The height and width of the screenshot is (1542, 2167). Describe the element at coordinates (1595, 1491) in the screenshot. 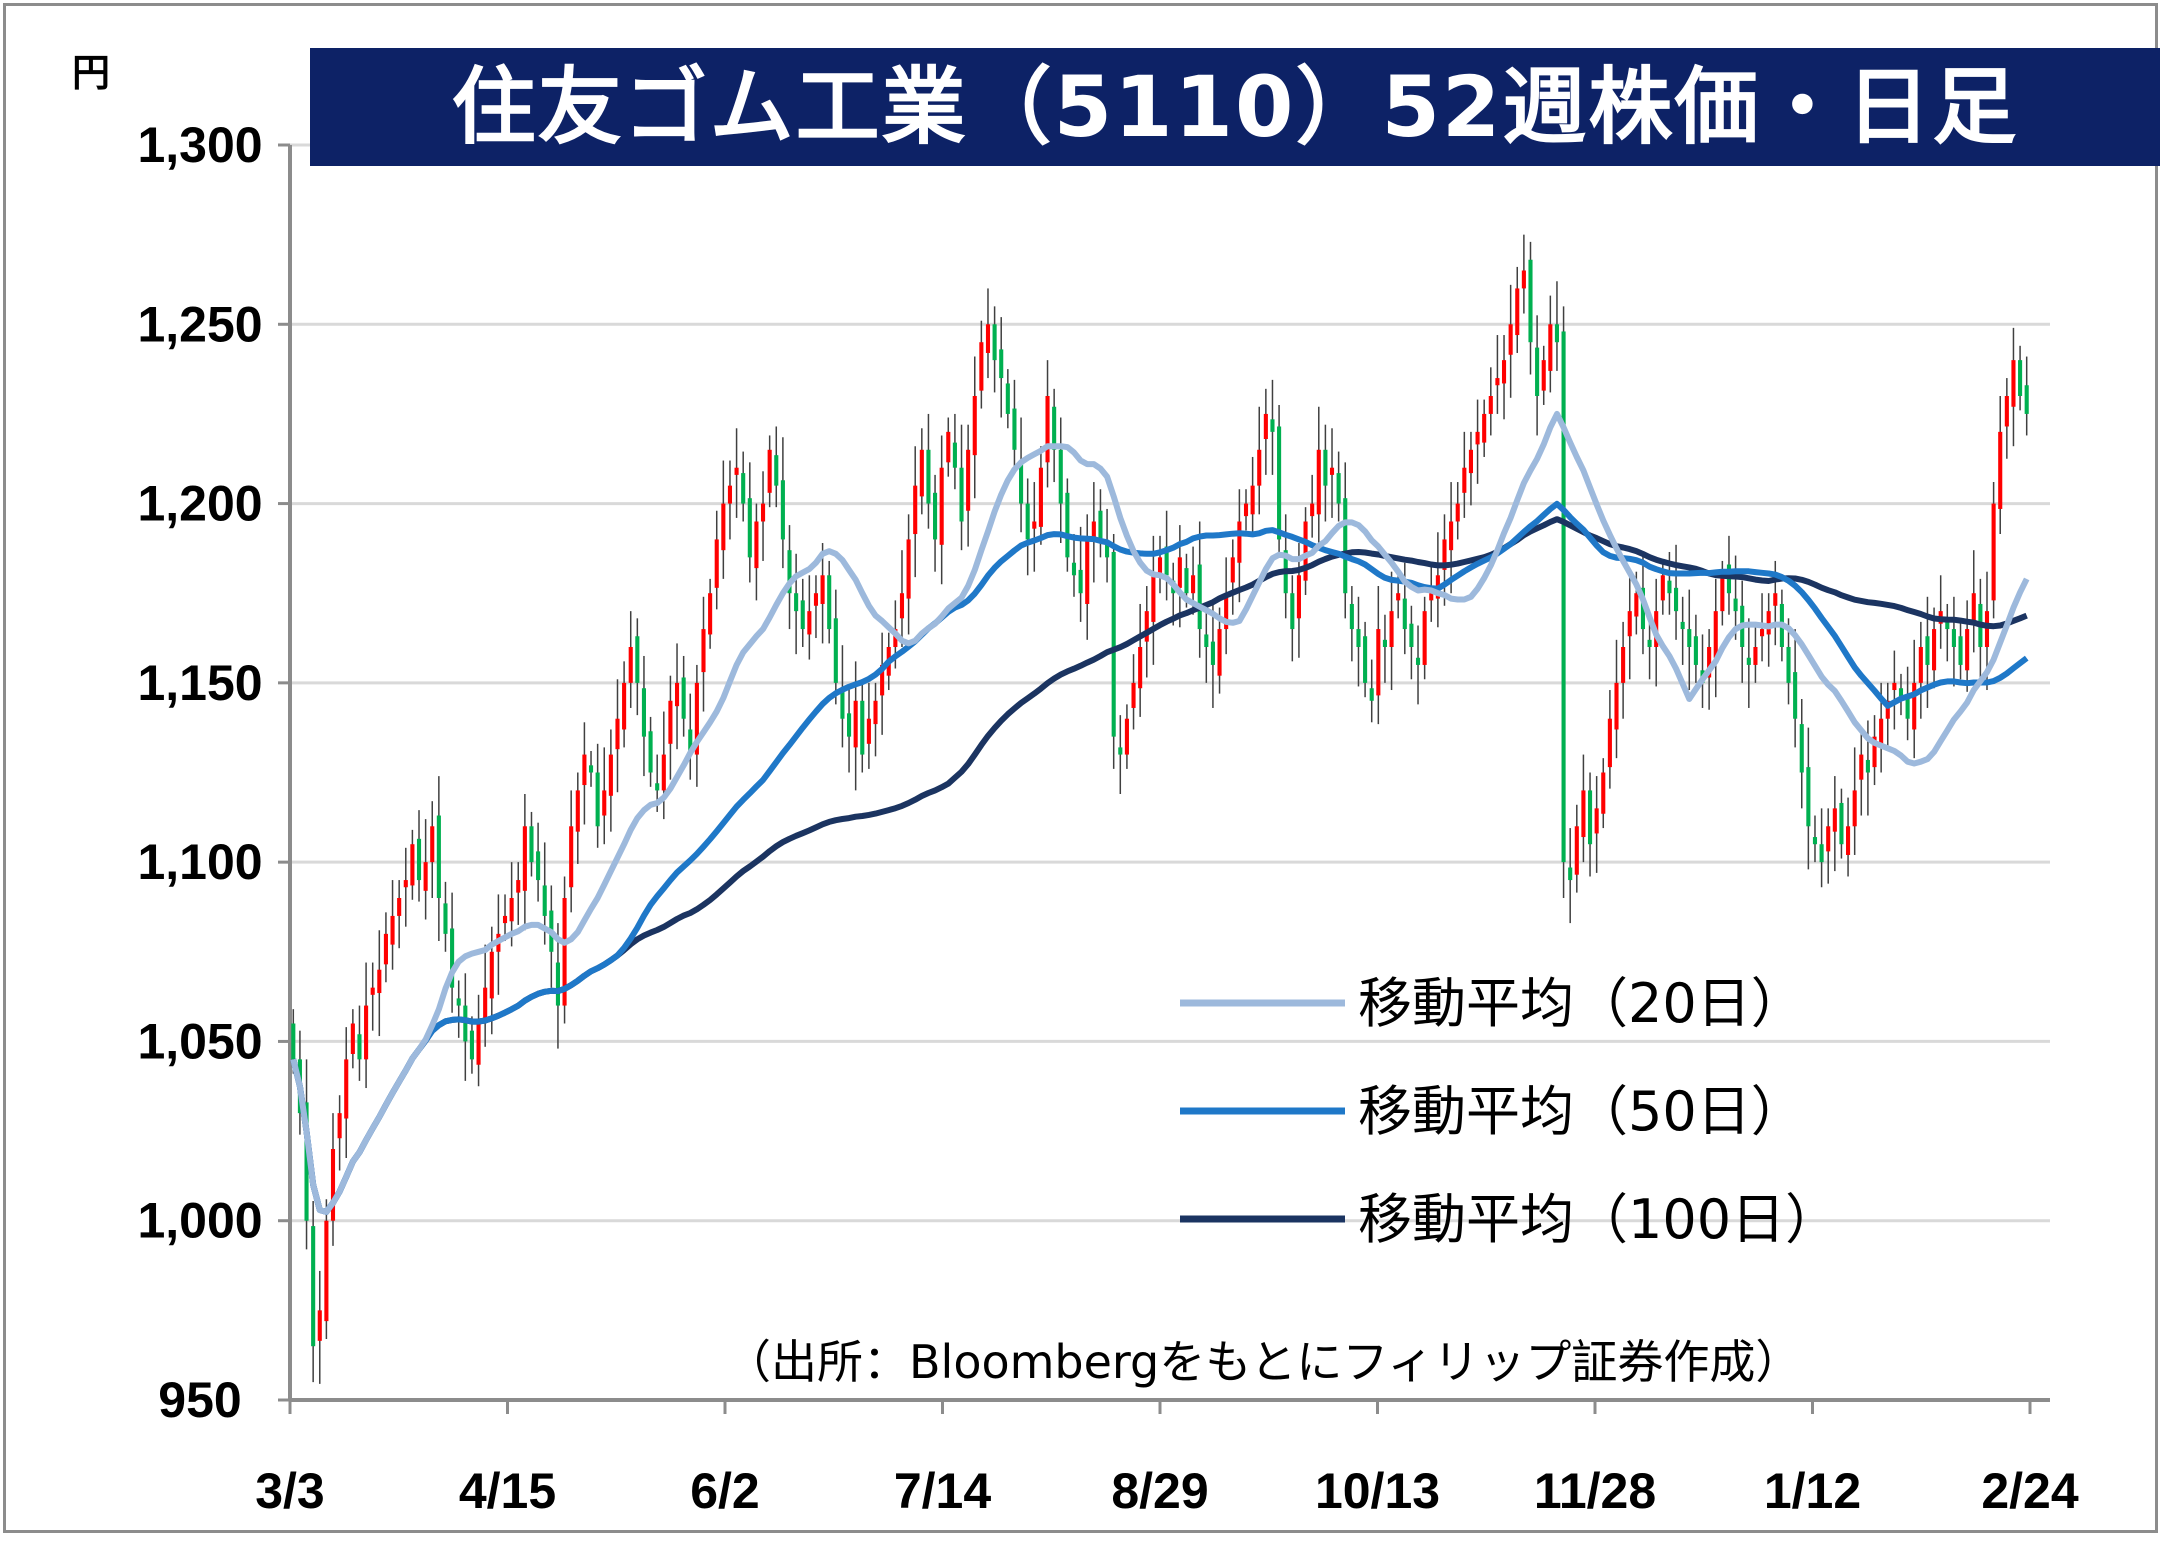

I see `x-tick-label: 11/28` at that location.